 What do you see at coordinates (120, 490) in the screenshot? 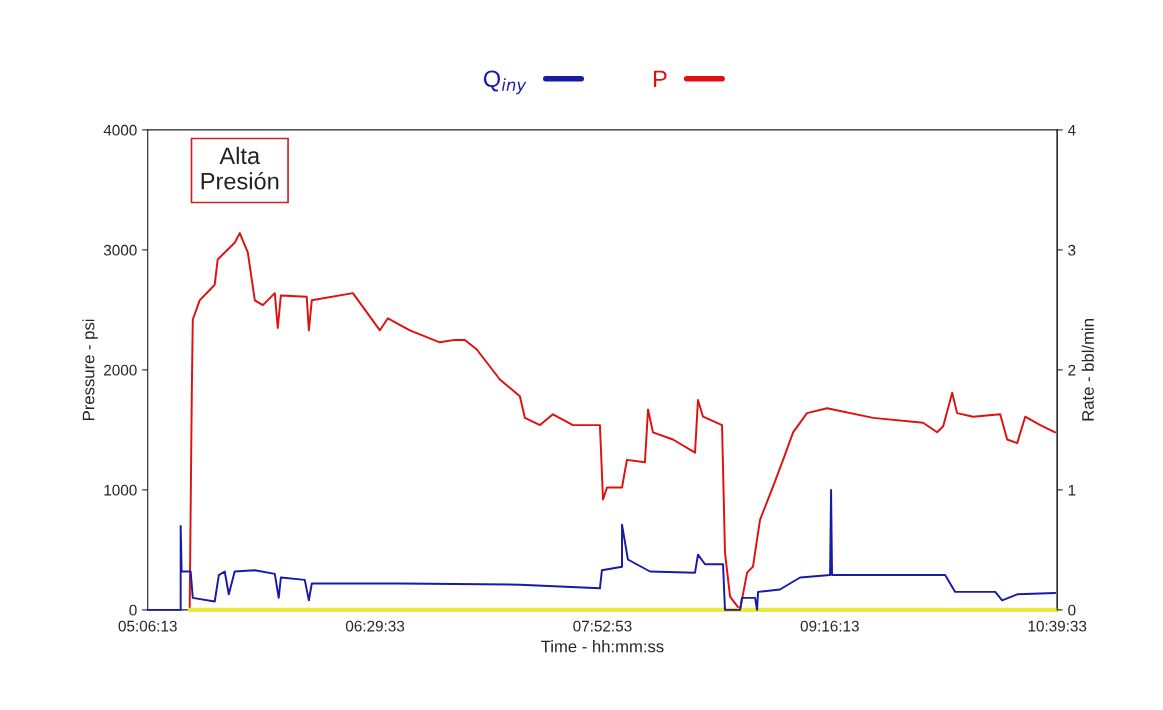
I see `y-tick-label: 1000` at bounding box center [120, 490].